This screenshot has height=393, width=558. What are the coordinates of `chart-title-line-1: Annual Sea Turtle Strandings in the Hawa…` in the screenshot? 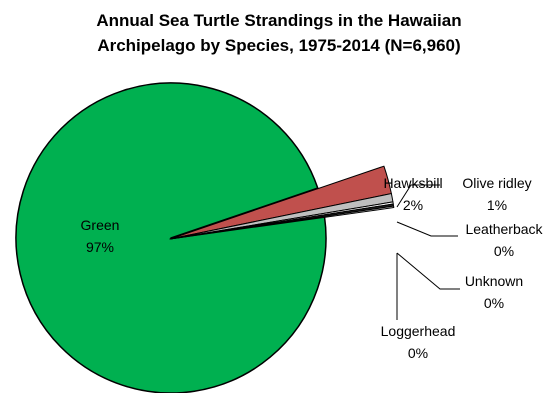 It's located at (279, 20).